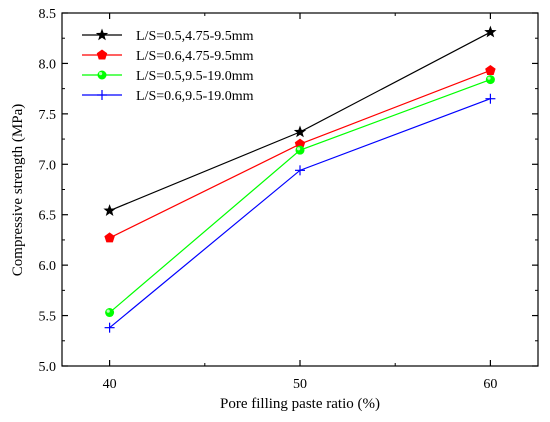  What do you see at coordinates (195, 36) in the screenshot?
I see `legend-label: L/S=0.5,4.75-9.5mm` at bounding box center [195, 36].